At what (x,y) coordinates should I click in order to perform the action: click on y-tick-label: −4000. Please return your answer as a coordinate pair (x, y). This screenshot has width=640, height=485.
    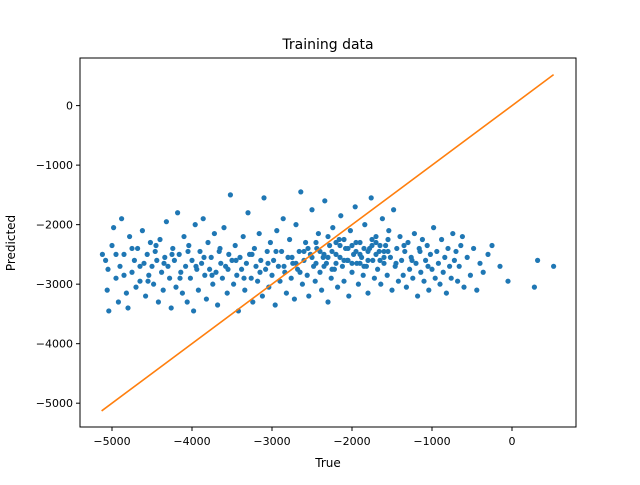
    Looking at the image, I should click on (54, 344).